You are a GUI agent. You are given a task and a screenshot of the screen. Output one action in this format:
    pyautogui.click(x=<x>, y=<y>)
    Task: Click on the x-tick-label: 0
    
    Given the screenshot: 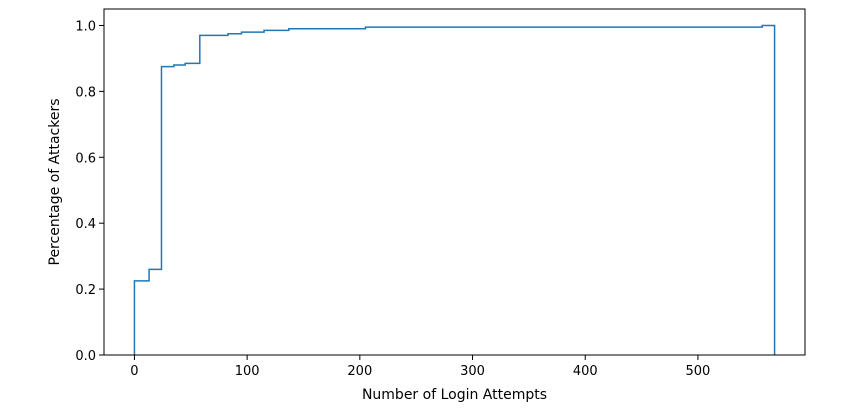 What is the action you would take?
    pyautogui.click(x=134, y=371)
    